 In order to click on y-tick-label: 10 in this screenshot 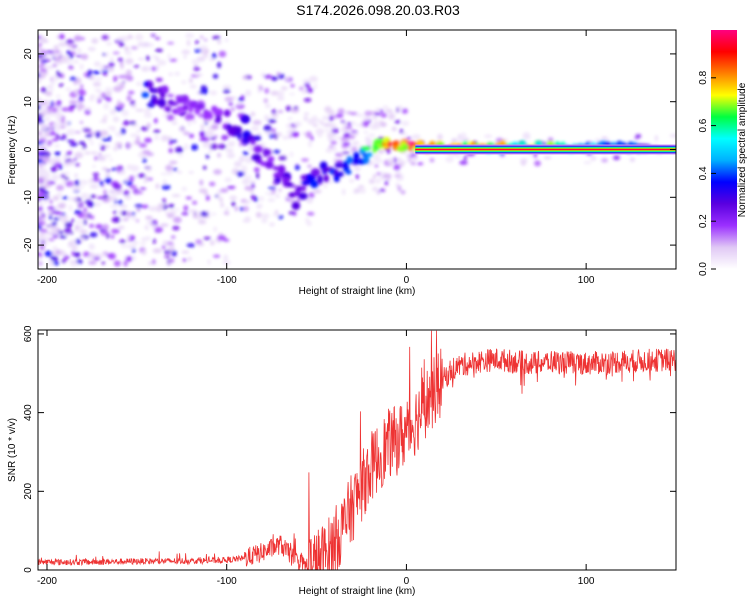, I will do `click(28, 102)`.